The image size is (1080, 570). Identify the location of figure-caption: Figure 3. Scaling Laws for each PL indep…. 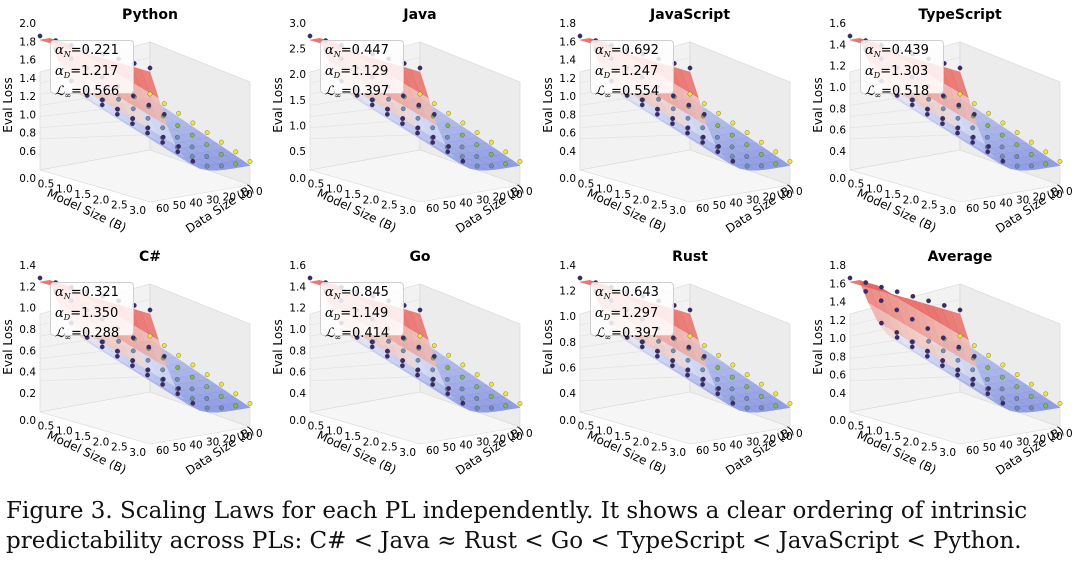
(517, 526).